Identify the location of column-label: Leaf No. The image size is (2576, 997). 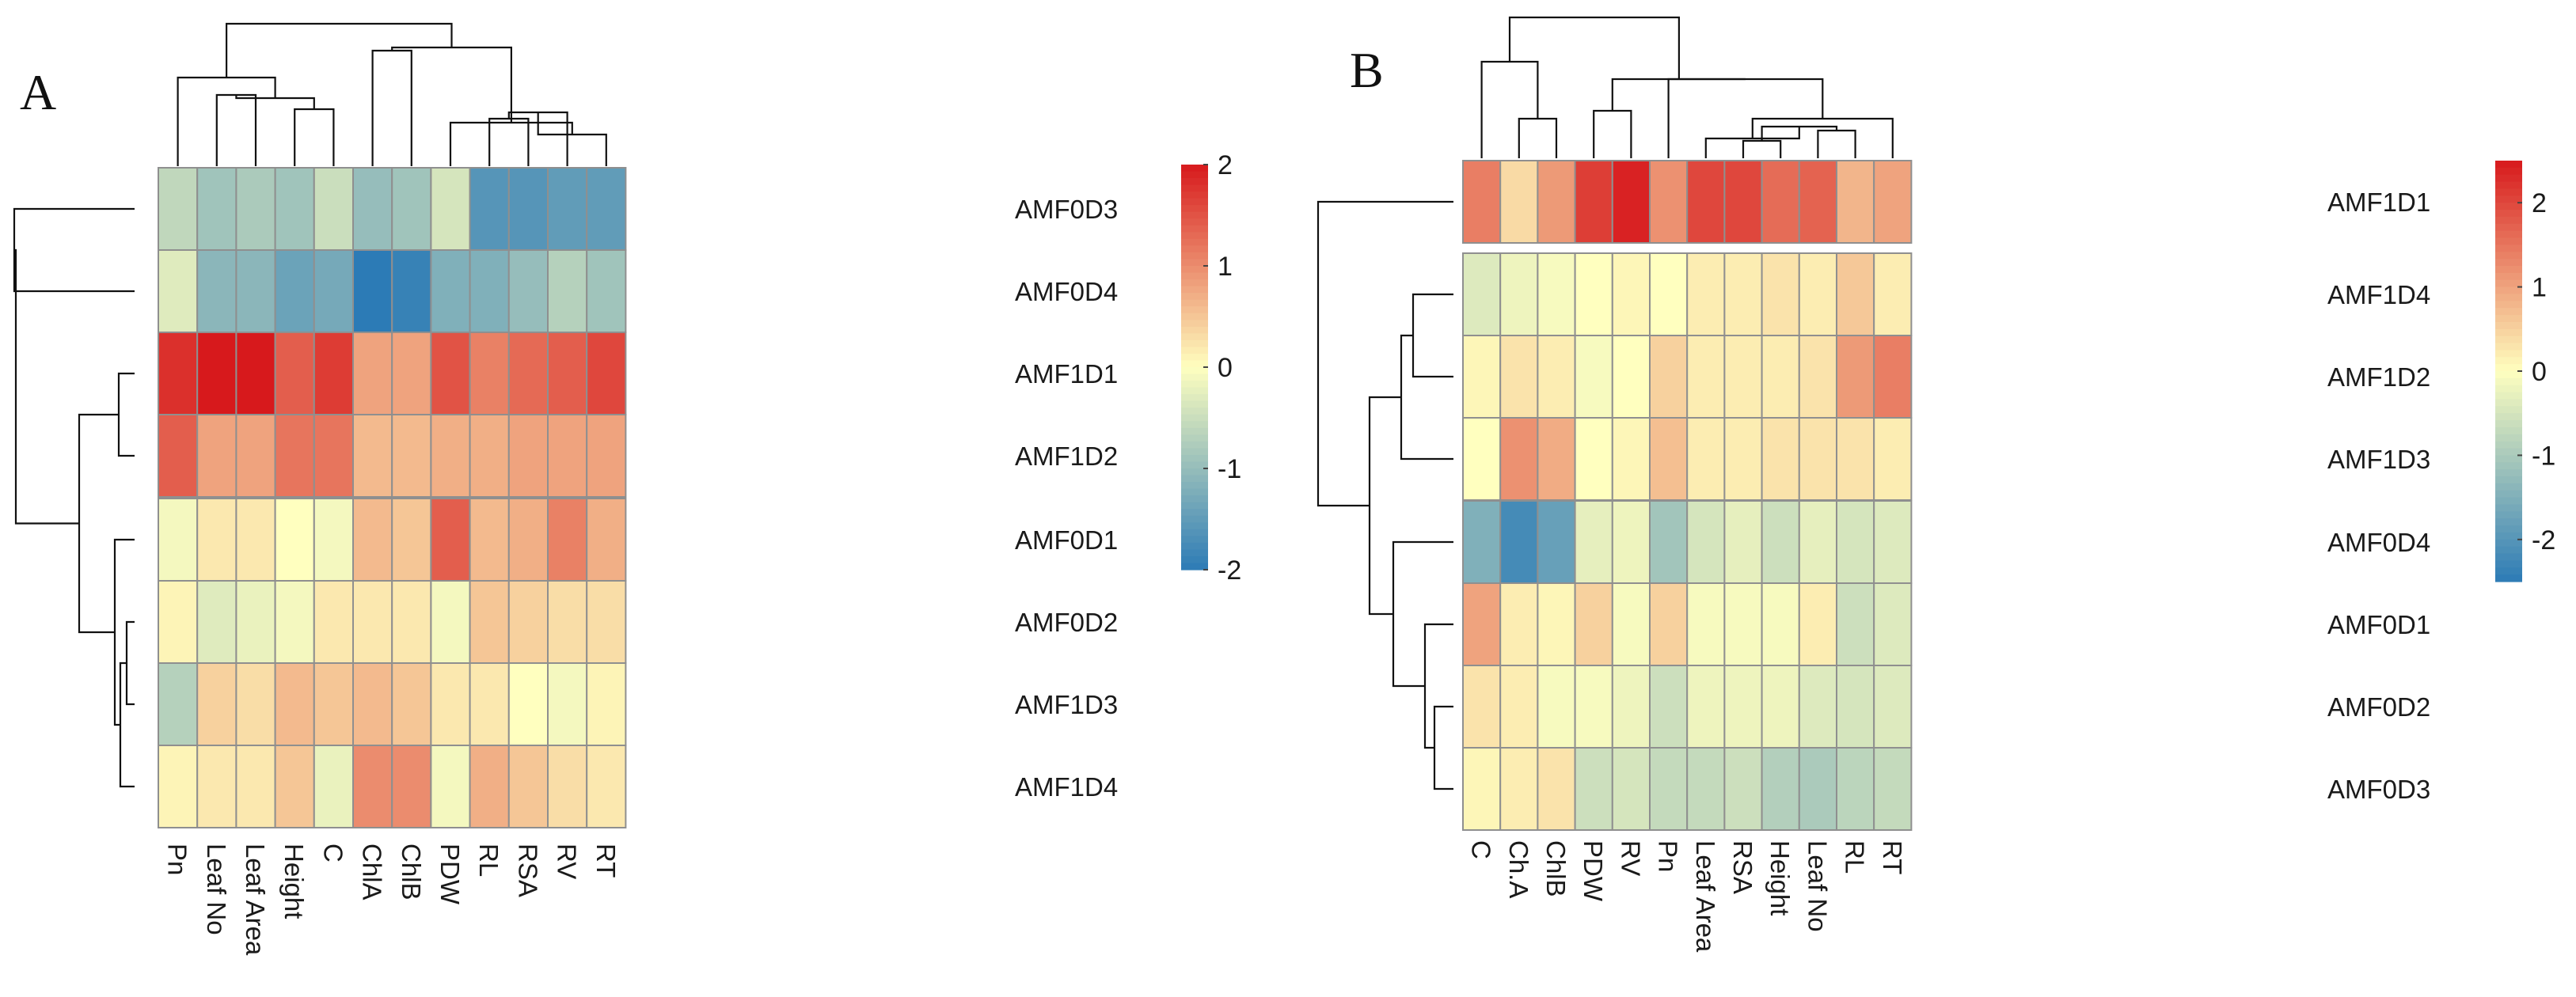
(216, 889).